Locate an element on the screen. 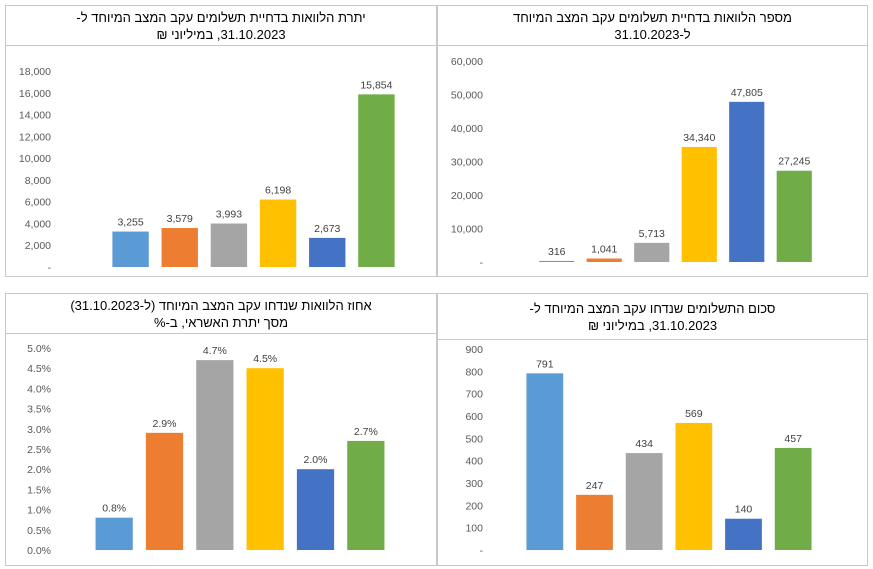  data-label: 247 is located at coordinates (595, 486).